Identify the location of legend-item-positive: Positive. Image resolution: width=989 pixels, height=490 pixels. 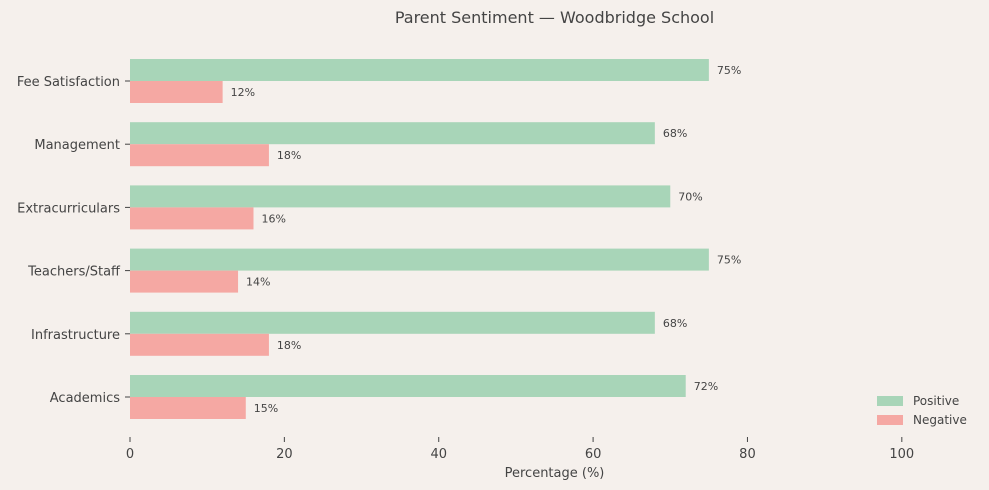
(922, 400).